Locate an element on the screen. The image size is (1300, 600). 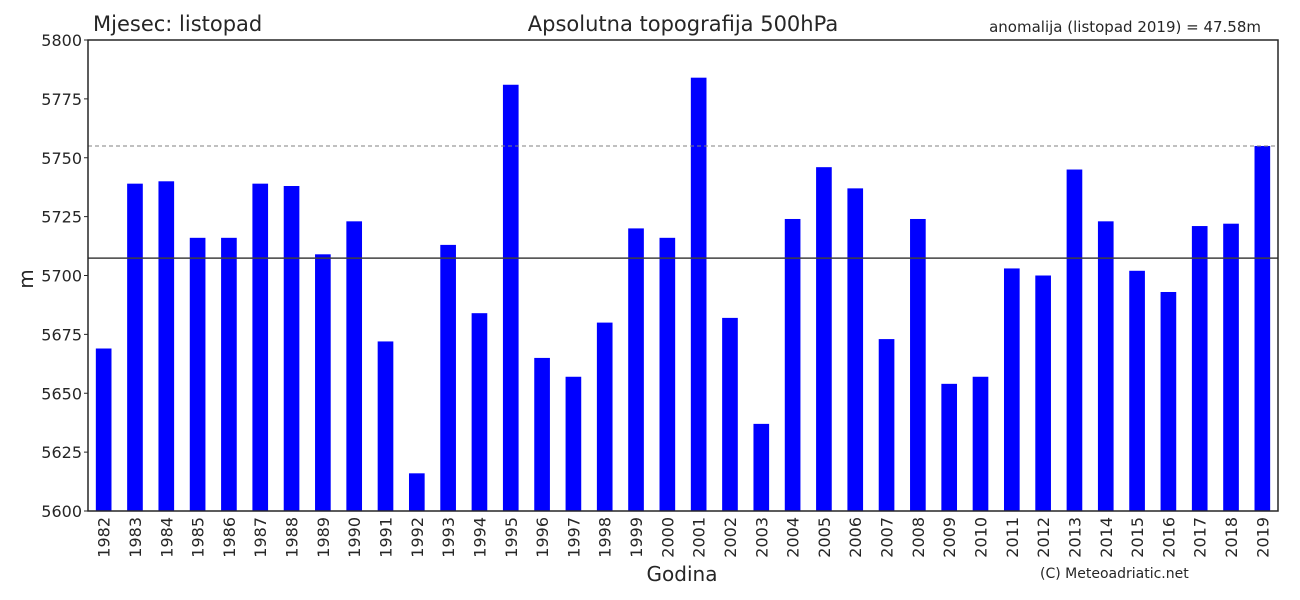
x-tick-label: 2003 is located at coordinates (761, 537).